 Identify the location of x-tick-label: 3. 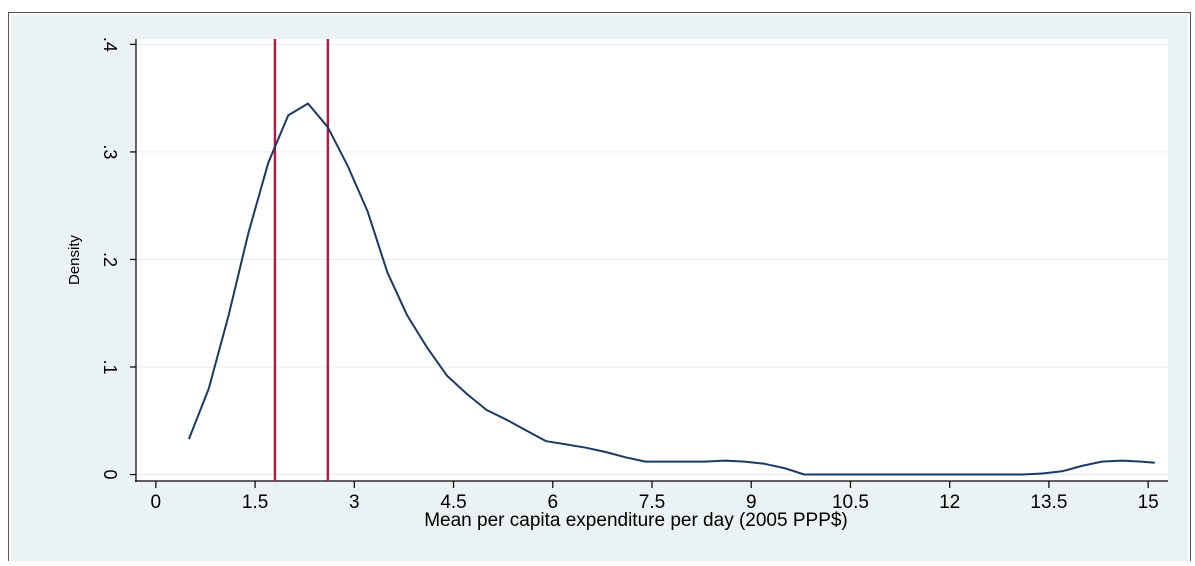
(354, 502).